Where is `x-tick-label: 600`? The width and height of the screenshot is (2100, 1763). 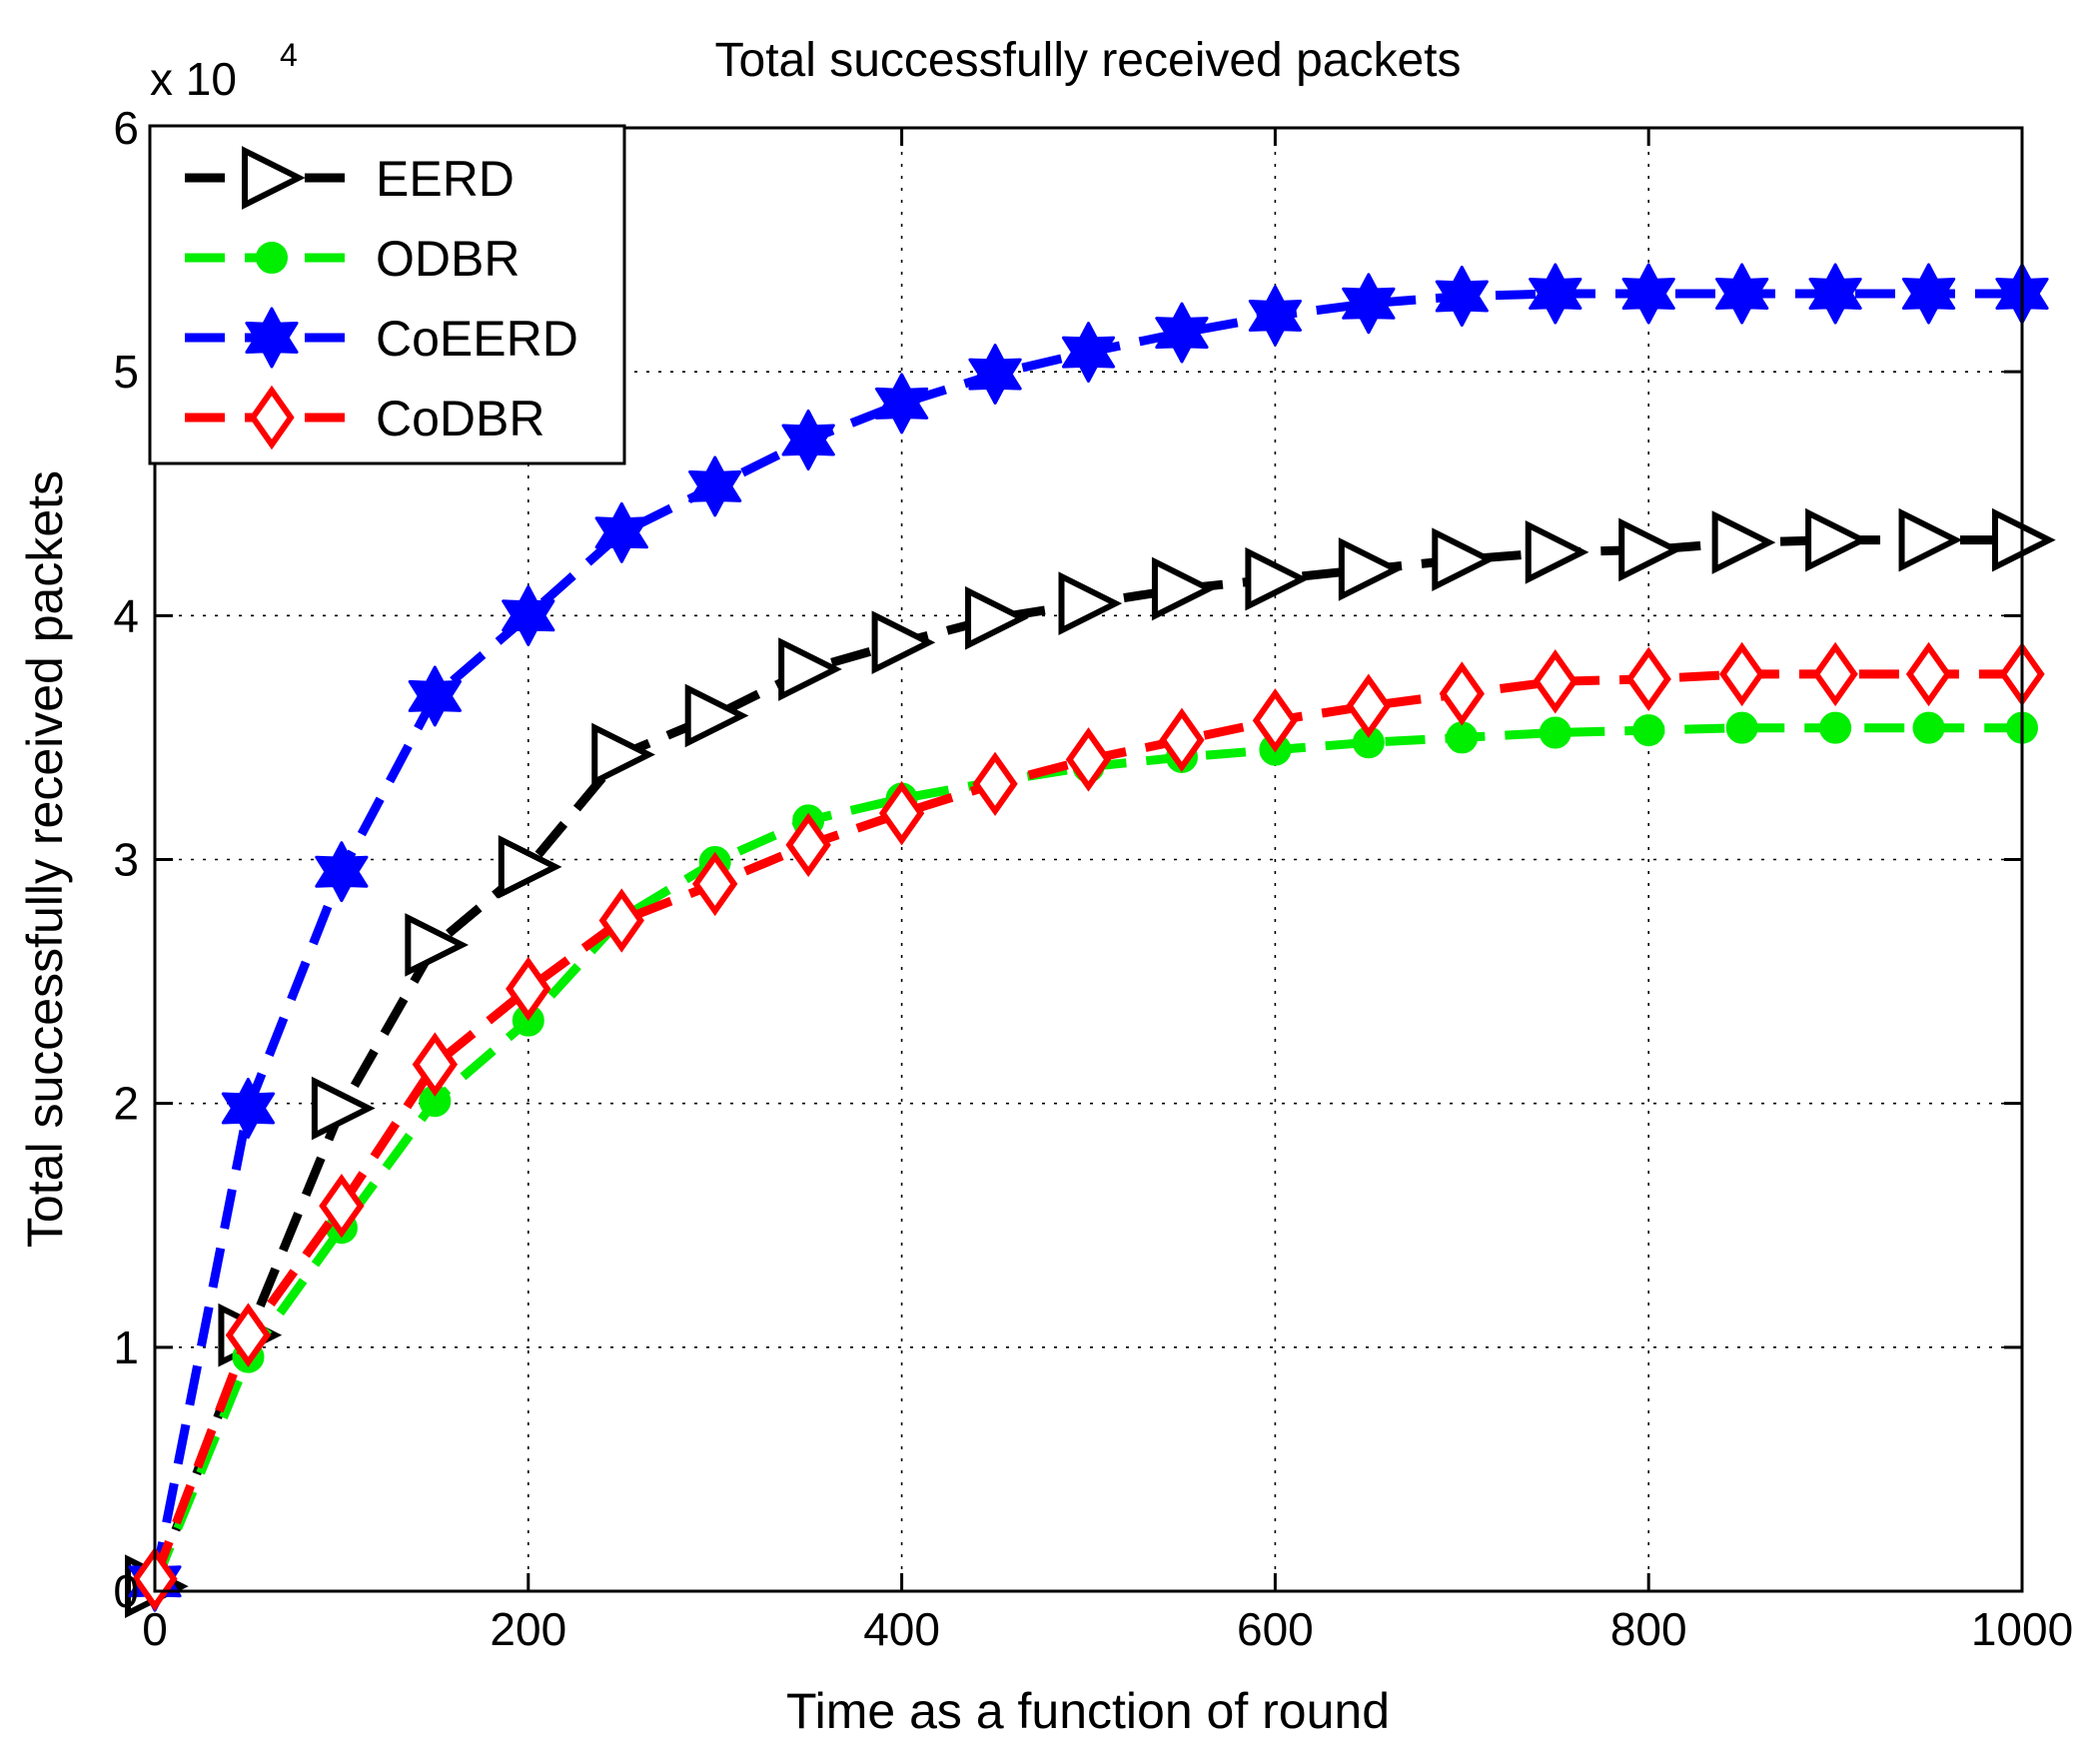
x-tick-label: 600 is located at coordinates (1276, 1629).